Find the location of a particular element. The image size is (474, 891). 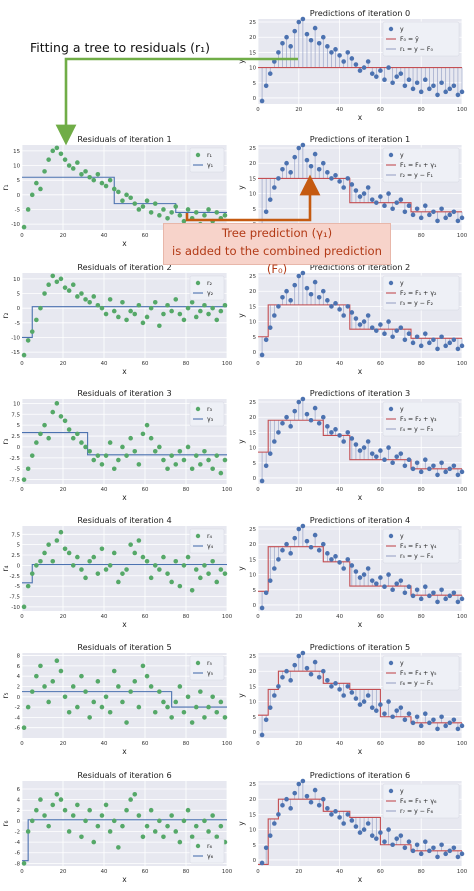

y-tick-label: -5 is located at coordinates (17, 210).